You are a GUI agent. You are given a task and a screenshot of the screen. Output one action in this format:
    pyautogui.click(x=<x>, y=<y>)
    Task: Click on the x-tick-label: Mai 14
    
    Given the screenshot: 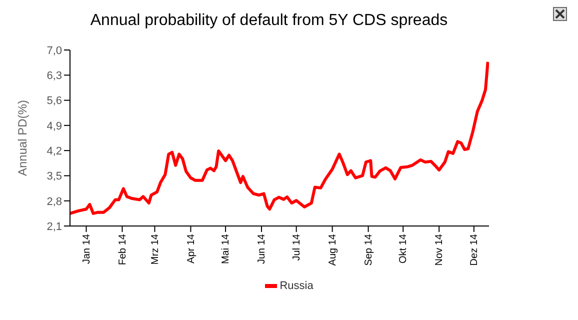 What is the action you would take?
    pyautogui.click(x=226, y=249)
    